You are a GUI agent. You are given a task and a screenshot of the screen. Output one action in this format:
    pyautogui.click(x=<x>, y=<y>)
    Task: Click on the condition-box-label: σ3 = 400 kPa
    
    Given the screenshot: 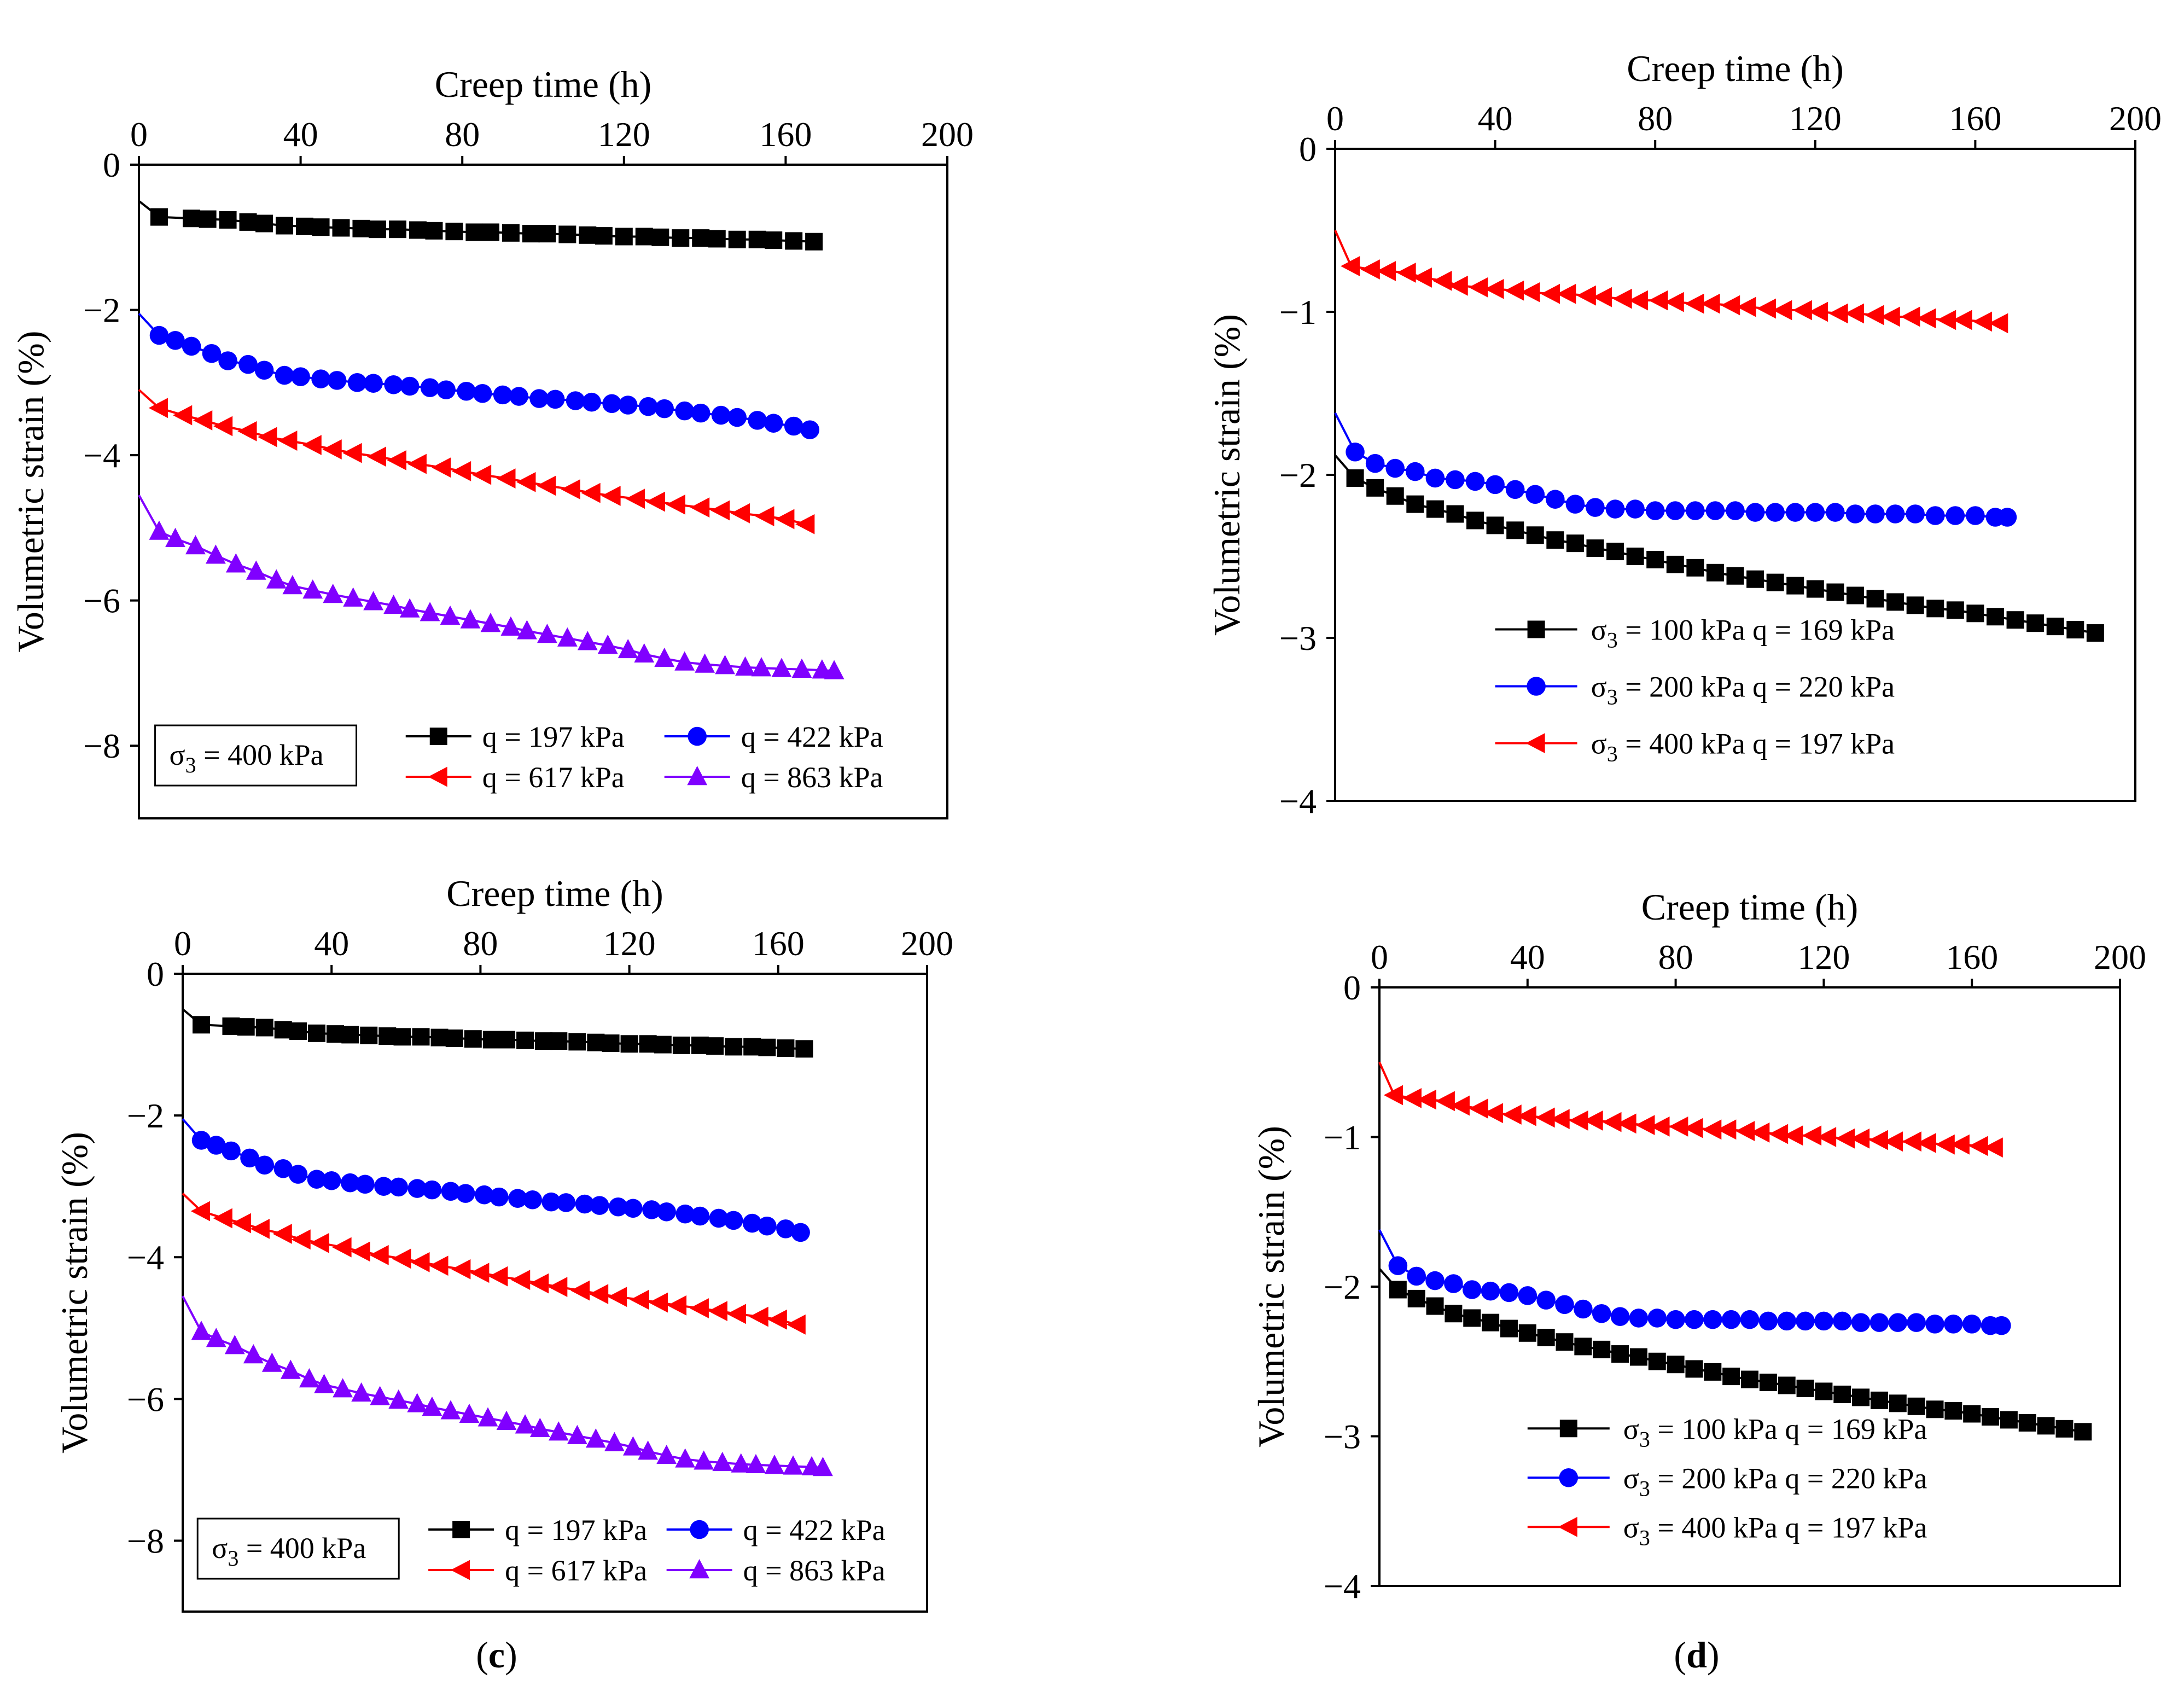 What is the action you would take?
    pyautogui.click(x=289, y=1551)
    